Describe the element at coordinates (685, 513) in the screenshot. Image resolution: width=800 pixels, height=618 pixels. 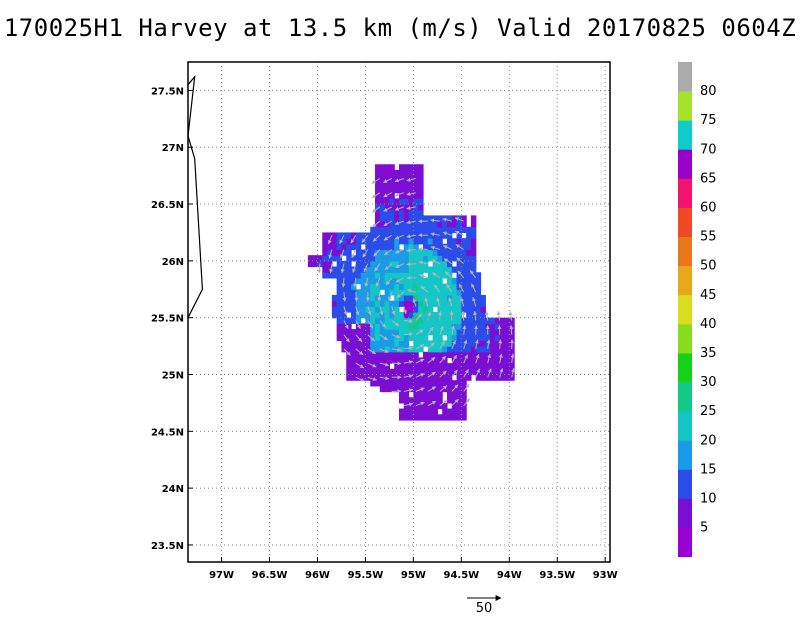
I see `colorbar-segment` at that location.